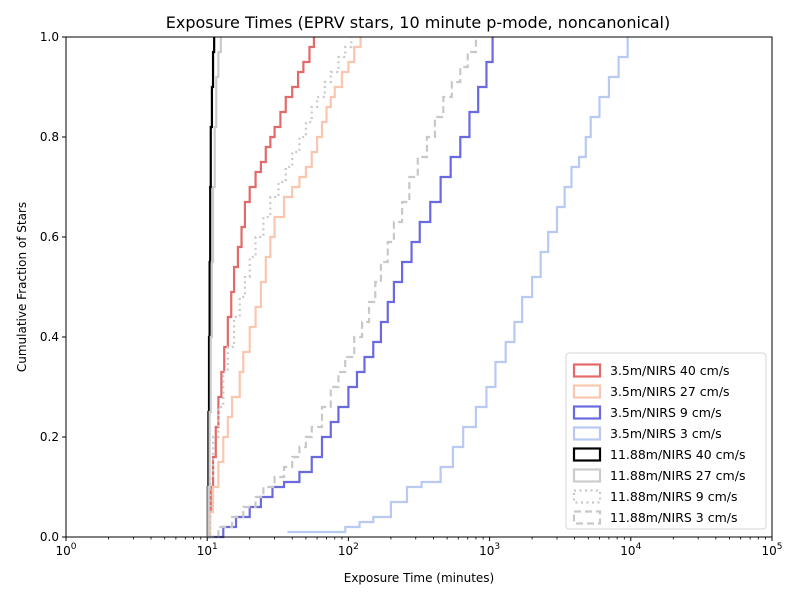 This screenshot has width=800, height=600. What do you see at coordinates (419, 547) in the screenshot?
I see `x-axis: 10⁰ 10¹ 10² 10³ 10⁴ 10⁵` at bounding box center [419, 547].